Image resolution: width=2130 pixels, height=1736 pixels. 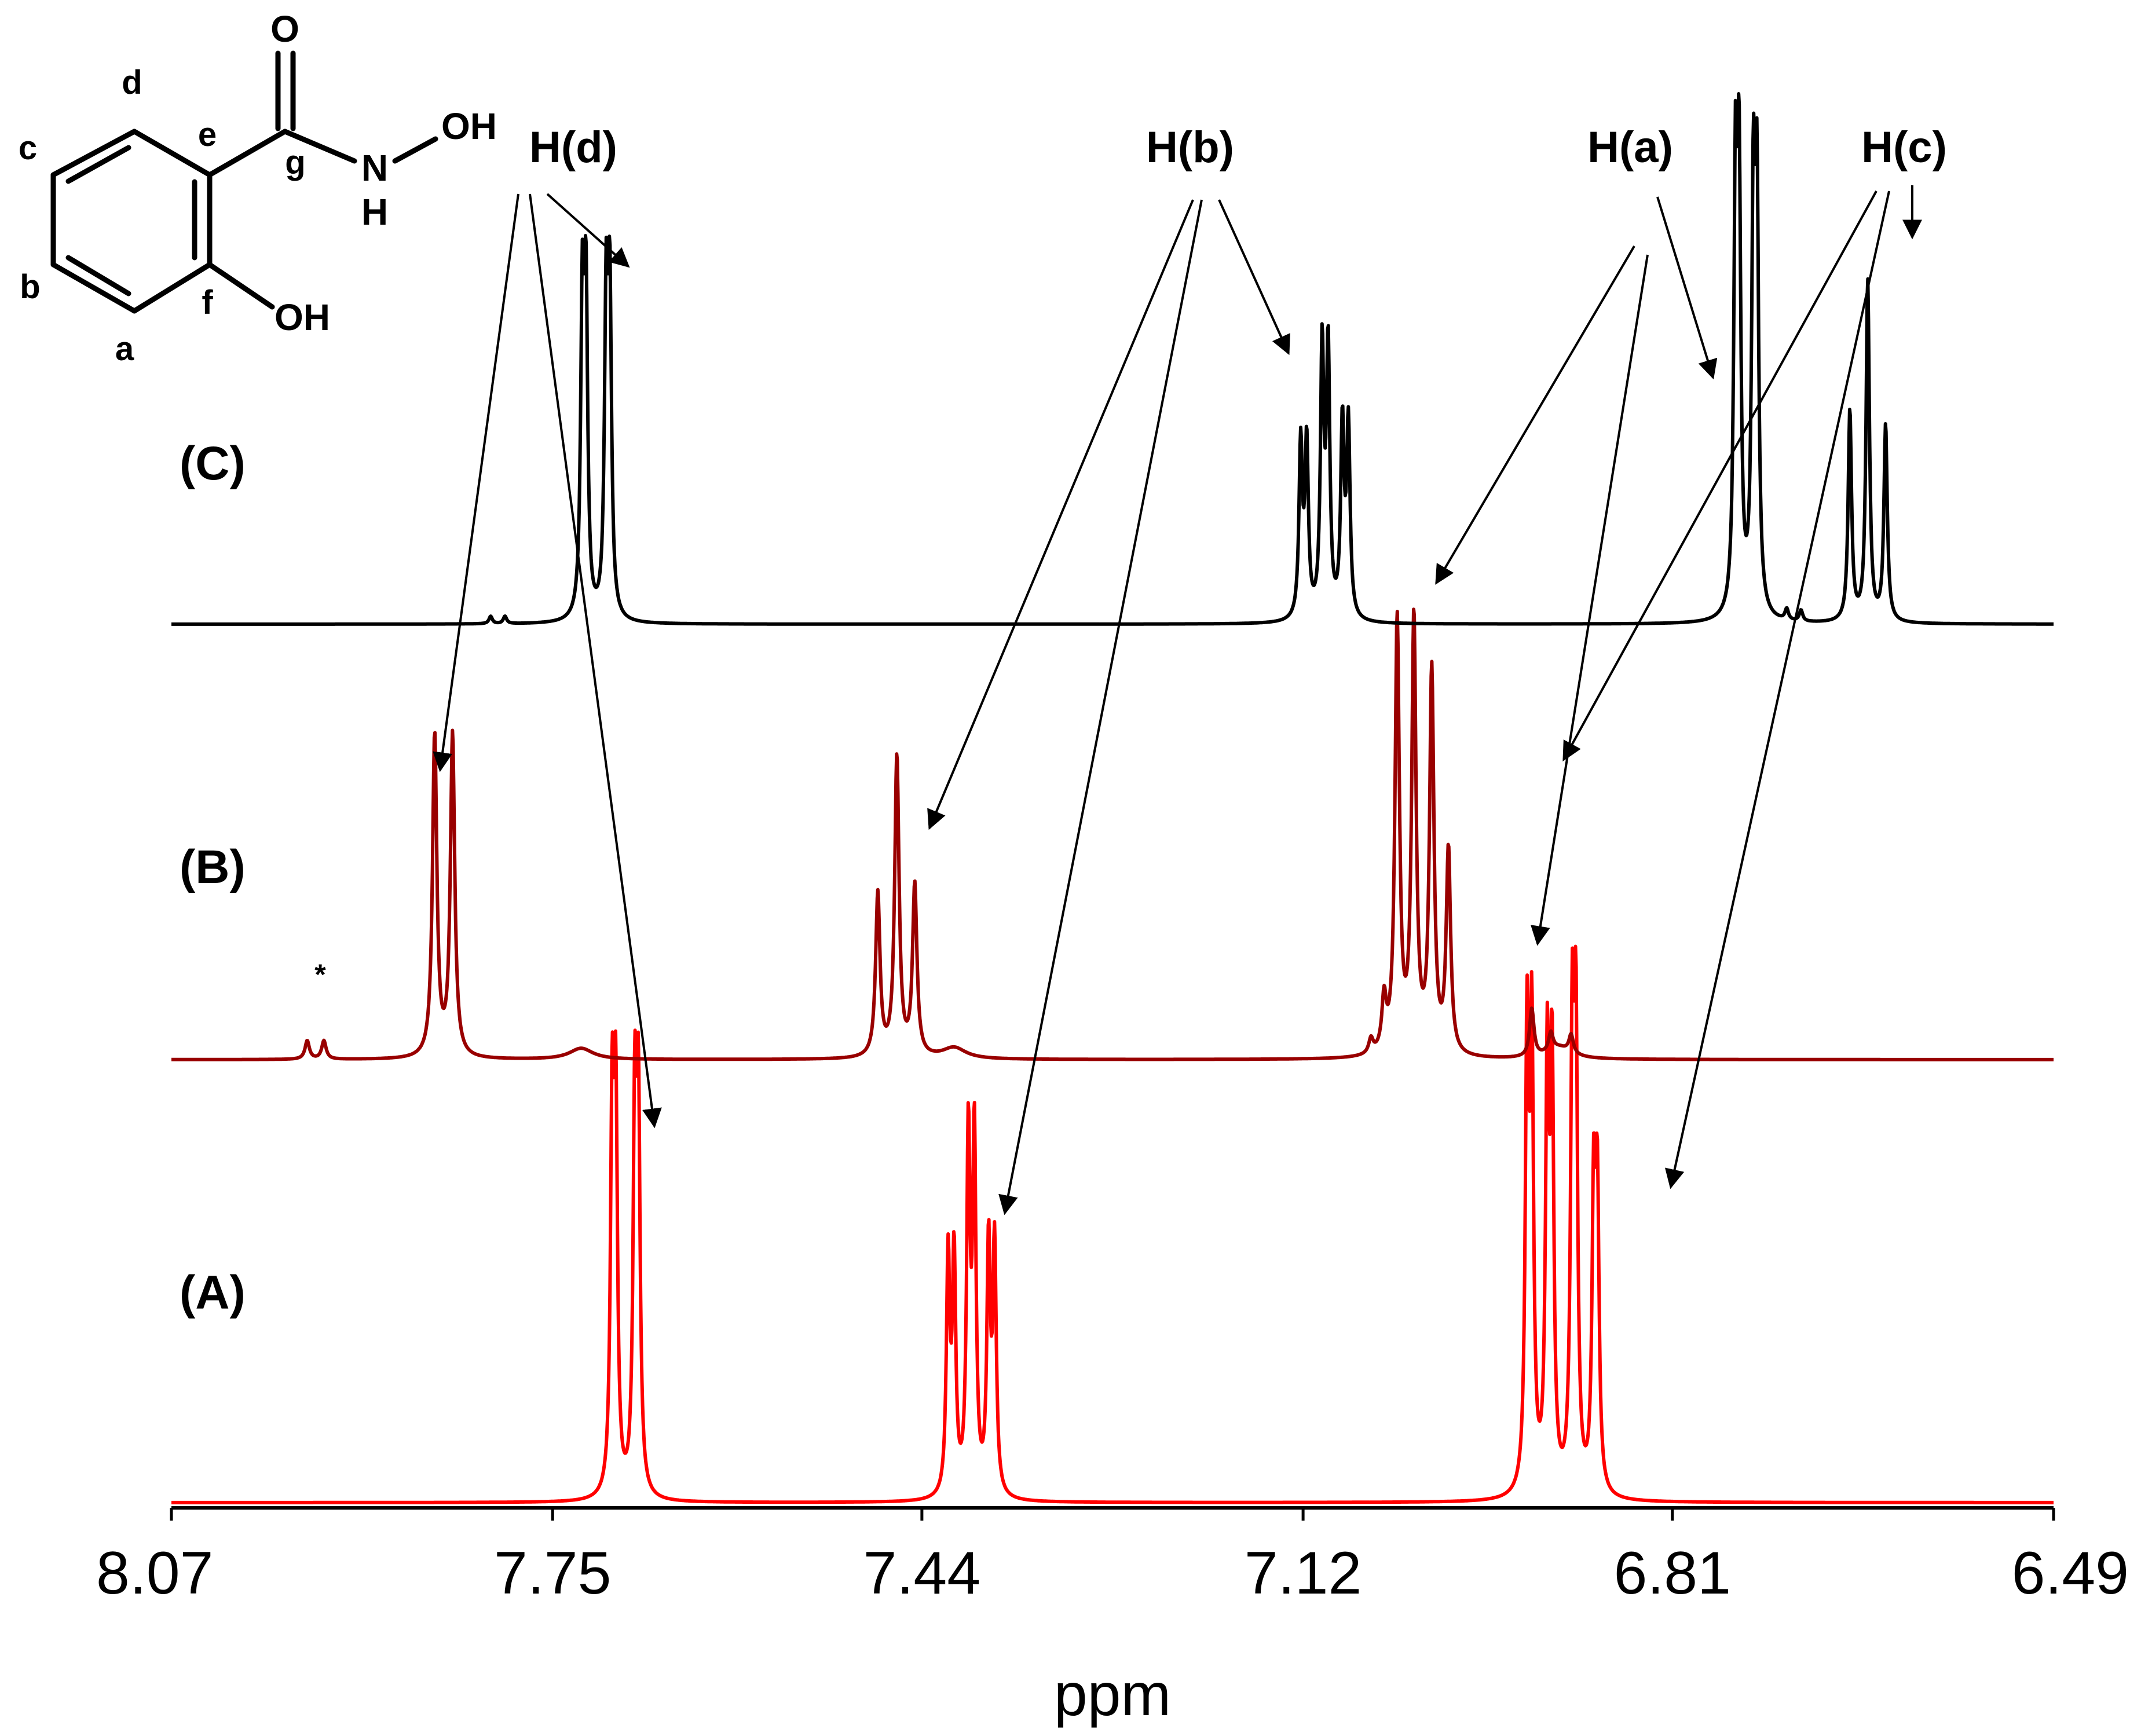 I want to click on arrow-hb-to-a, so click(x=1100, y=707).